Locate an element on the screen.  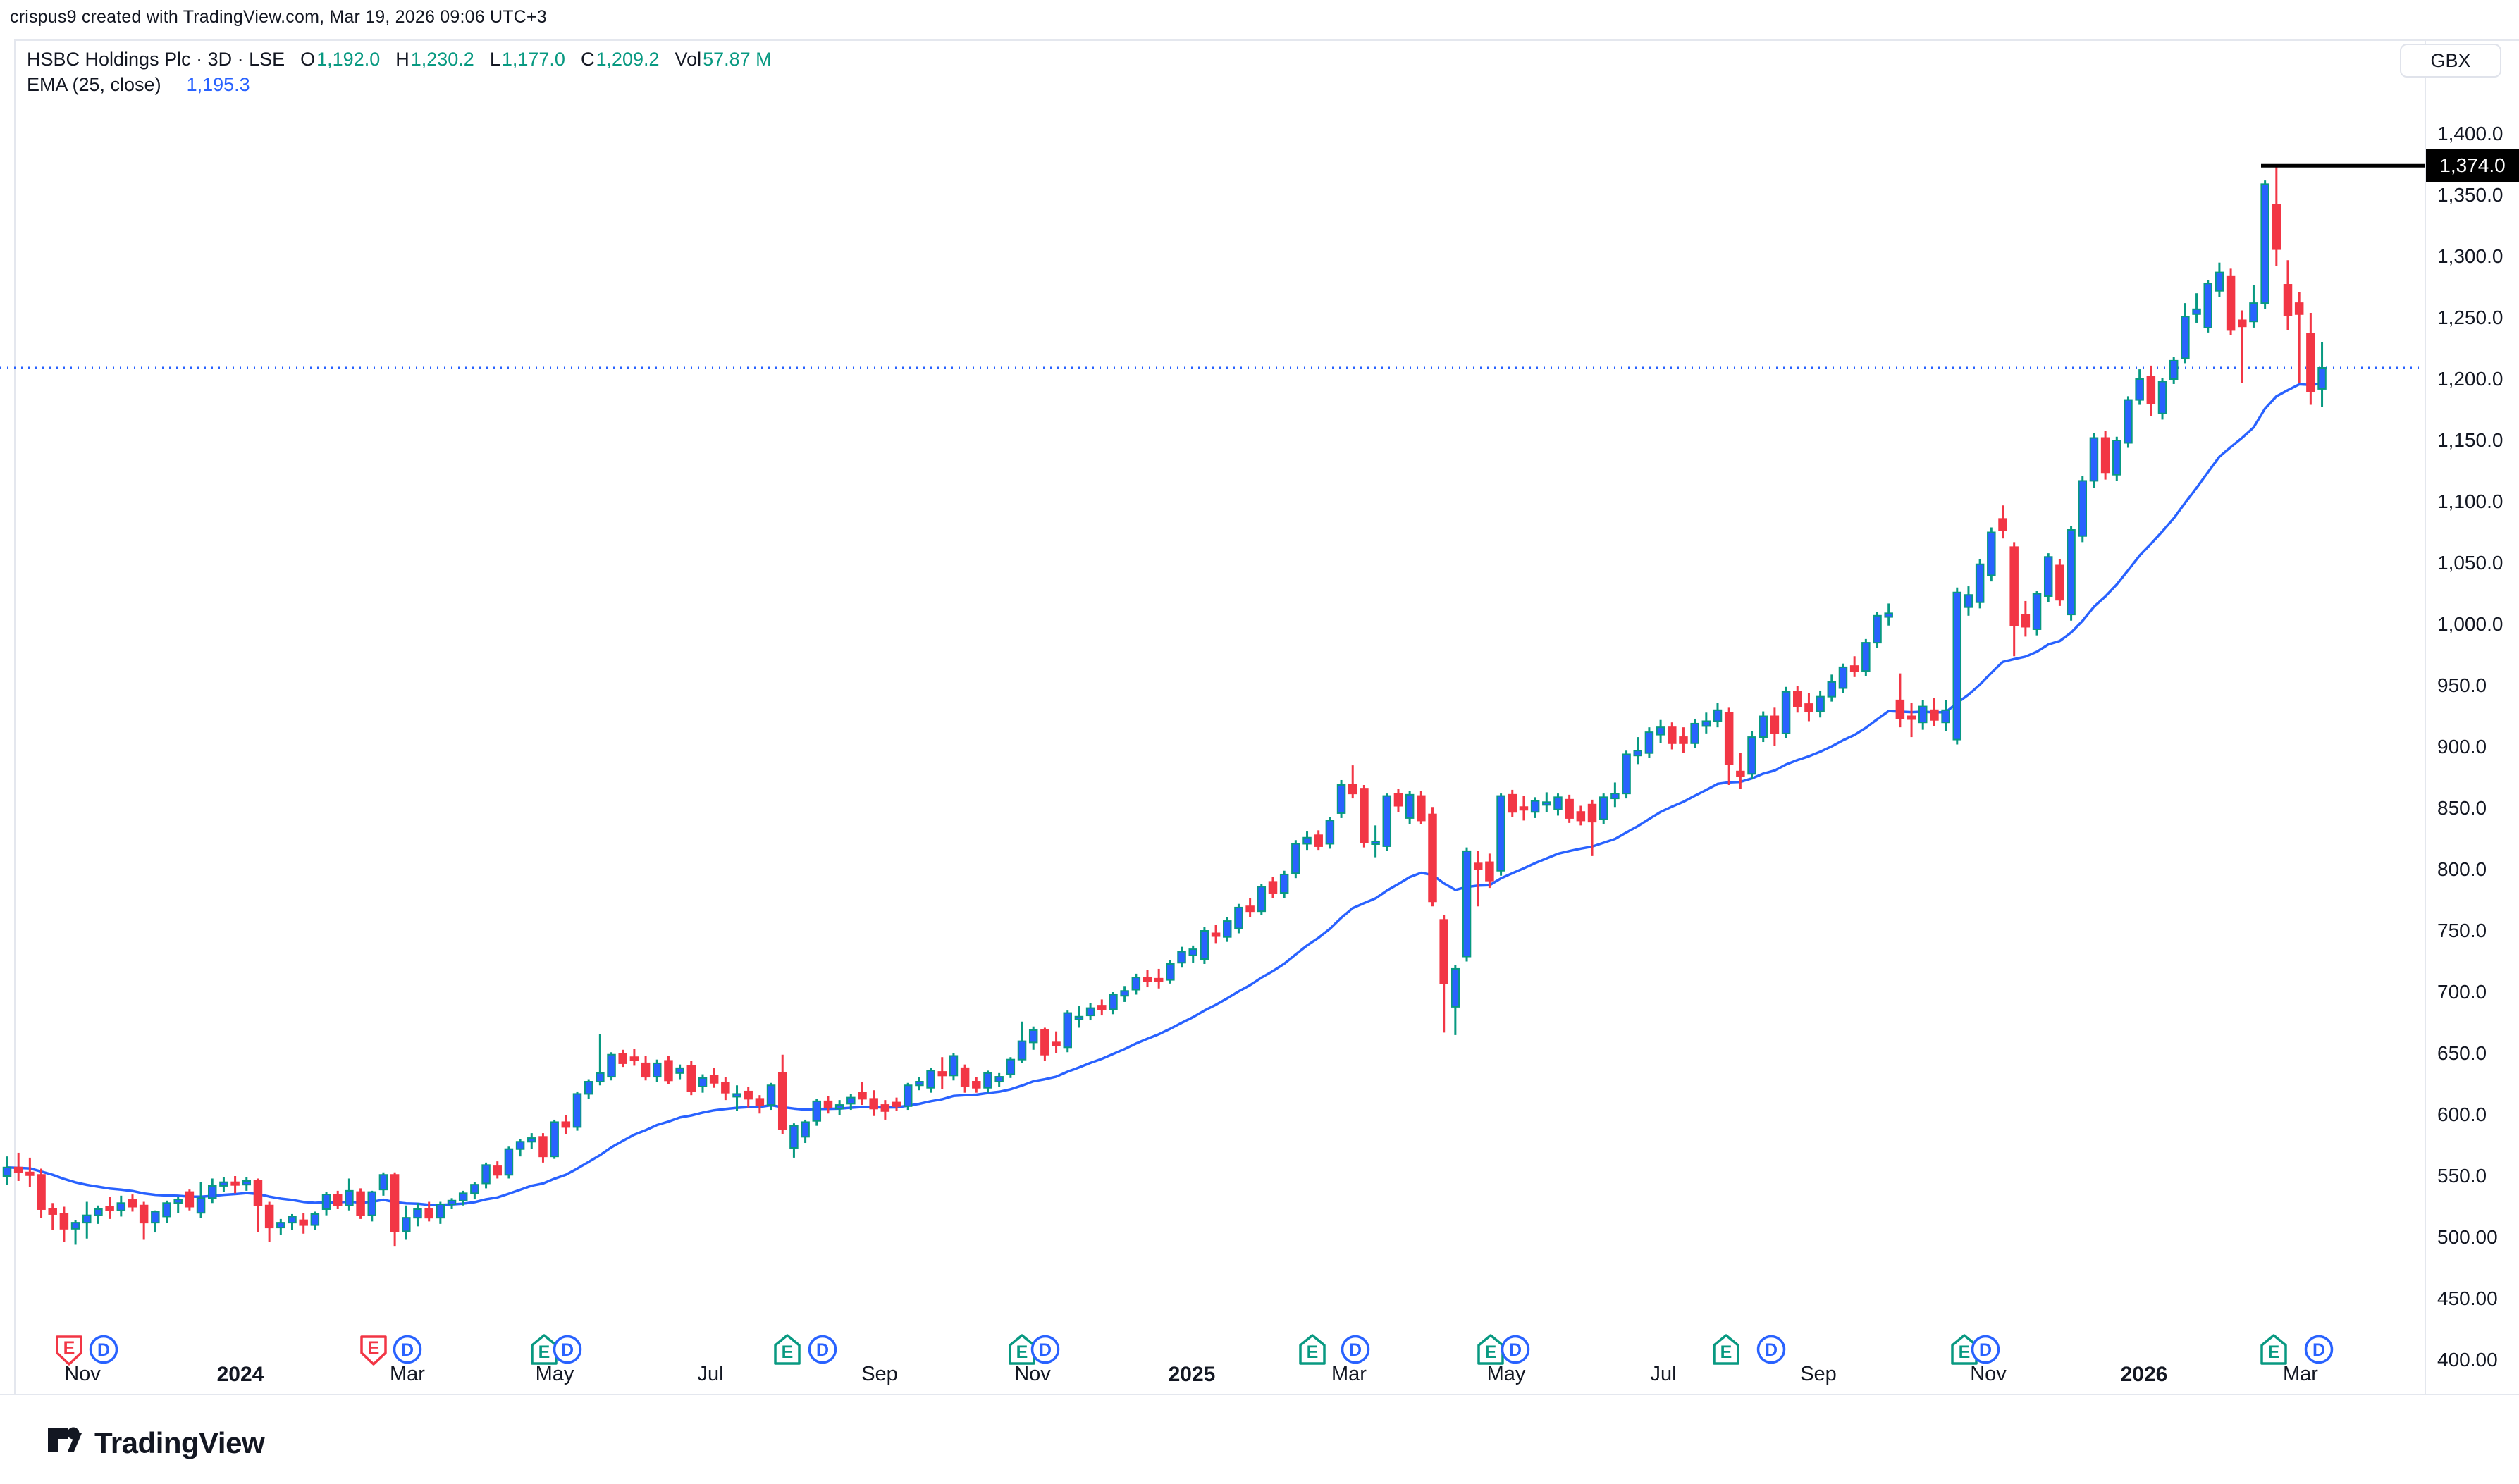
price-tick-label: 500.00 is located at coordinates (2467, 1237).